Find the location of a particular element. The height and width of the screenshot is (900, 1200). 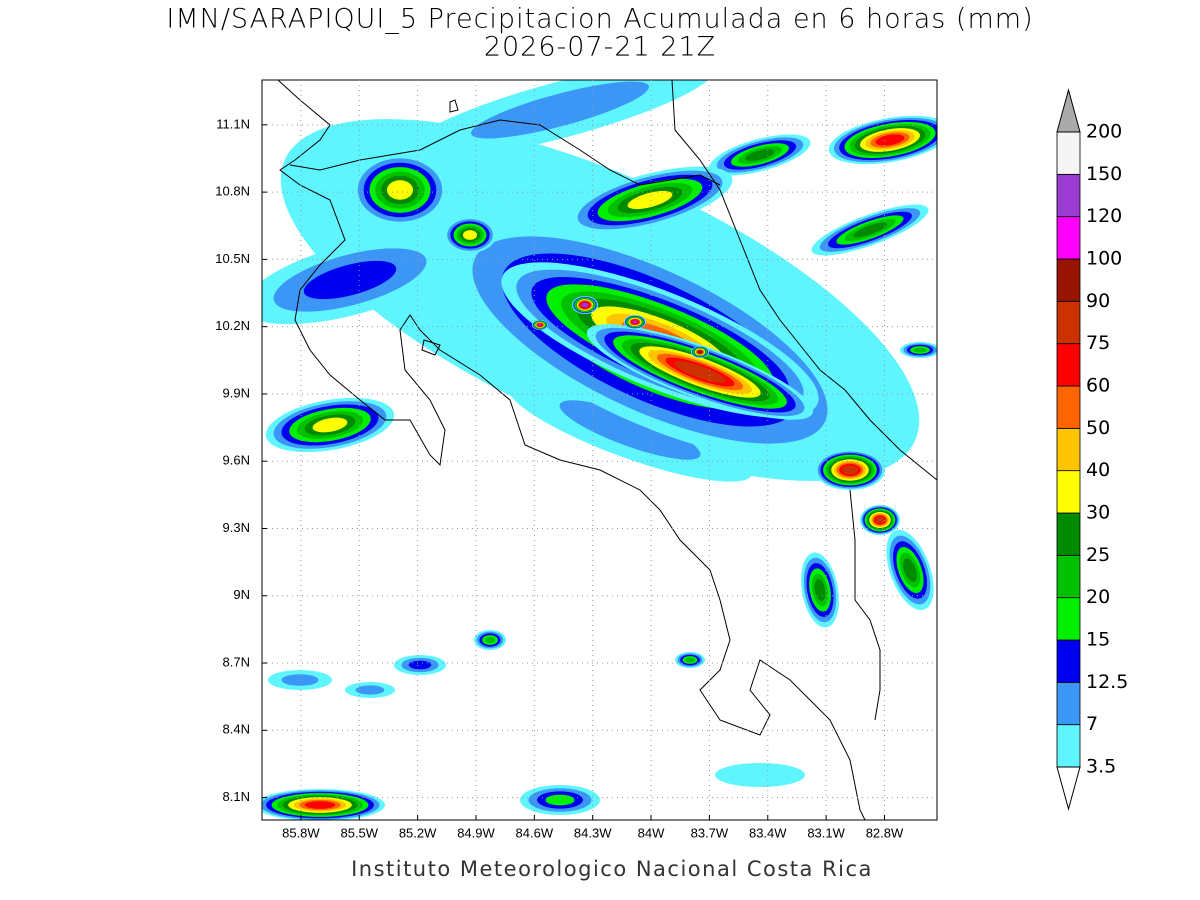

colorbar-label: 7 is located at coordinates (1092, 724).